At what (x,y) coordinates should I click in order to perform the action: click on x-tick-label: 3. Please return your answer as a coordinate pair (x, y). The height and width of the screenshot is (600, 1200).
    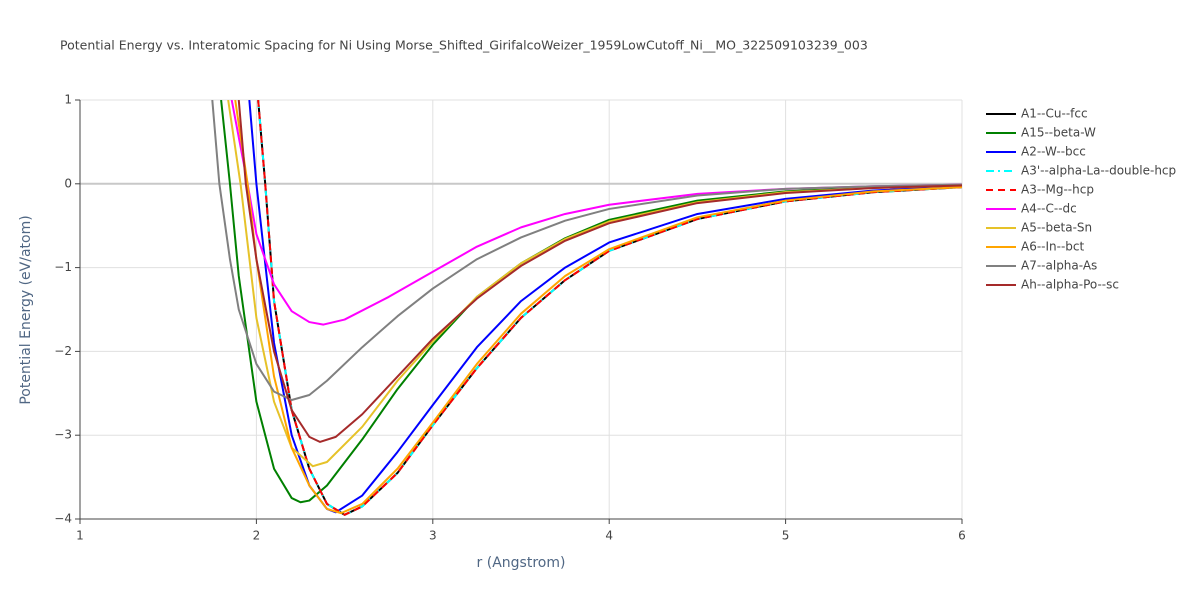
    Looking at the image, I should click on (433, 536).